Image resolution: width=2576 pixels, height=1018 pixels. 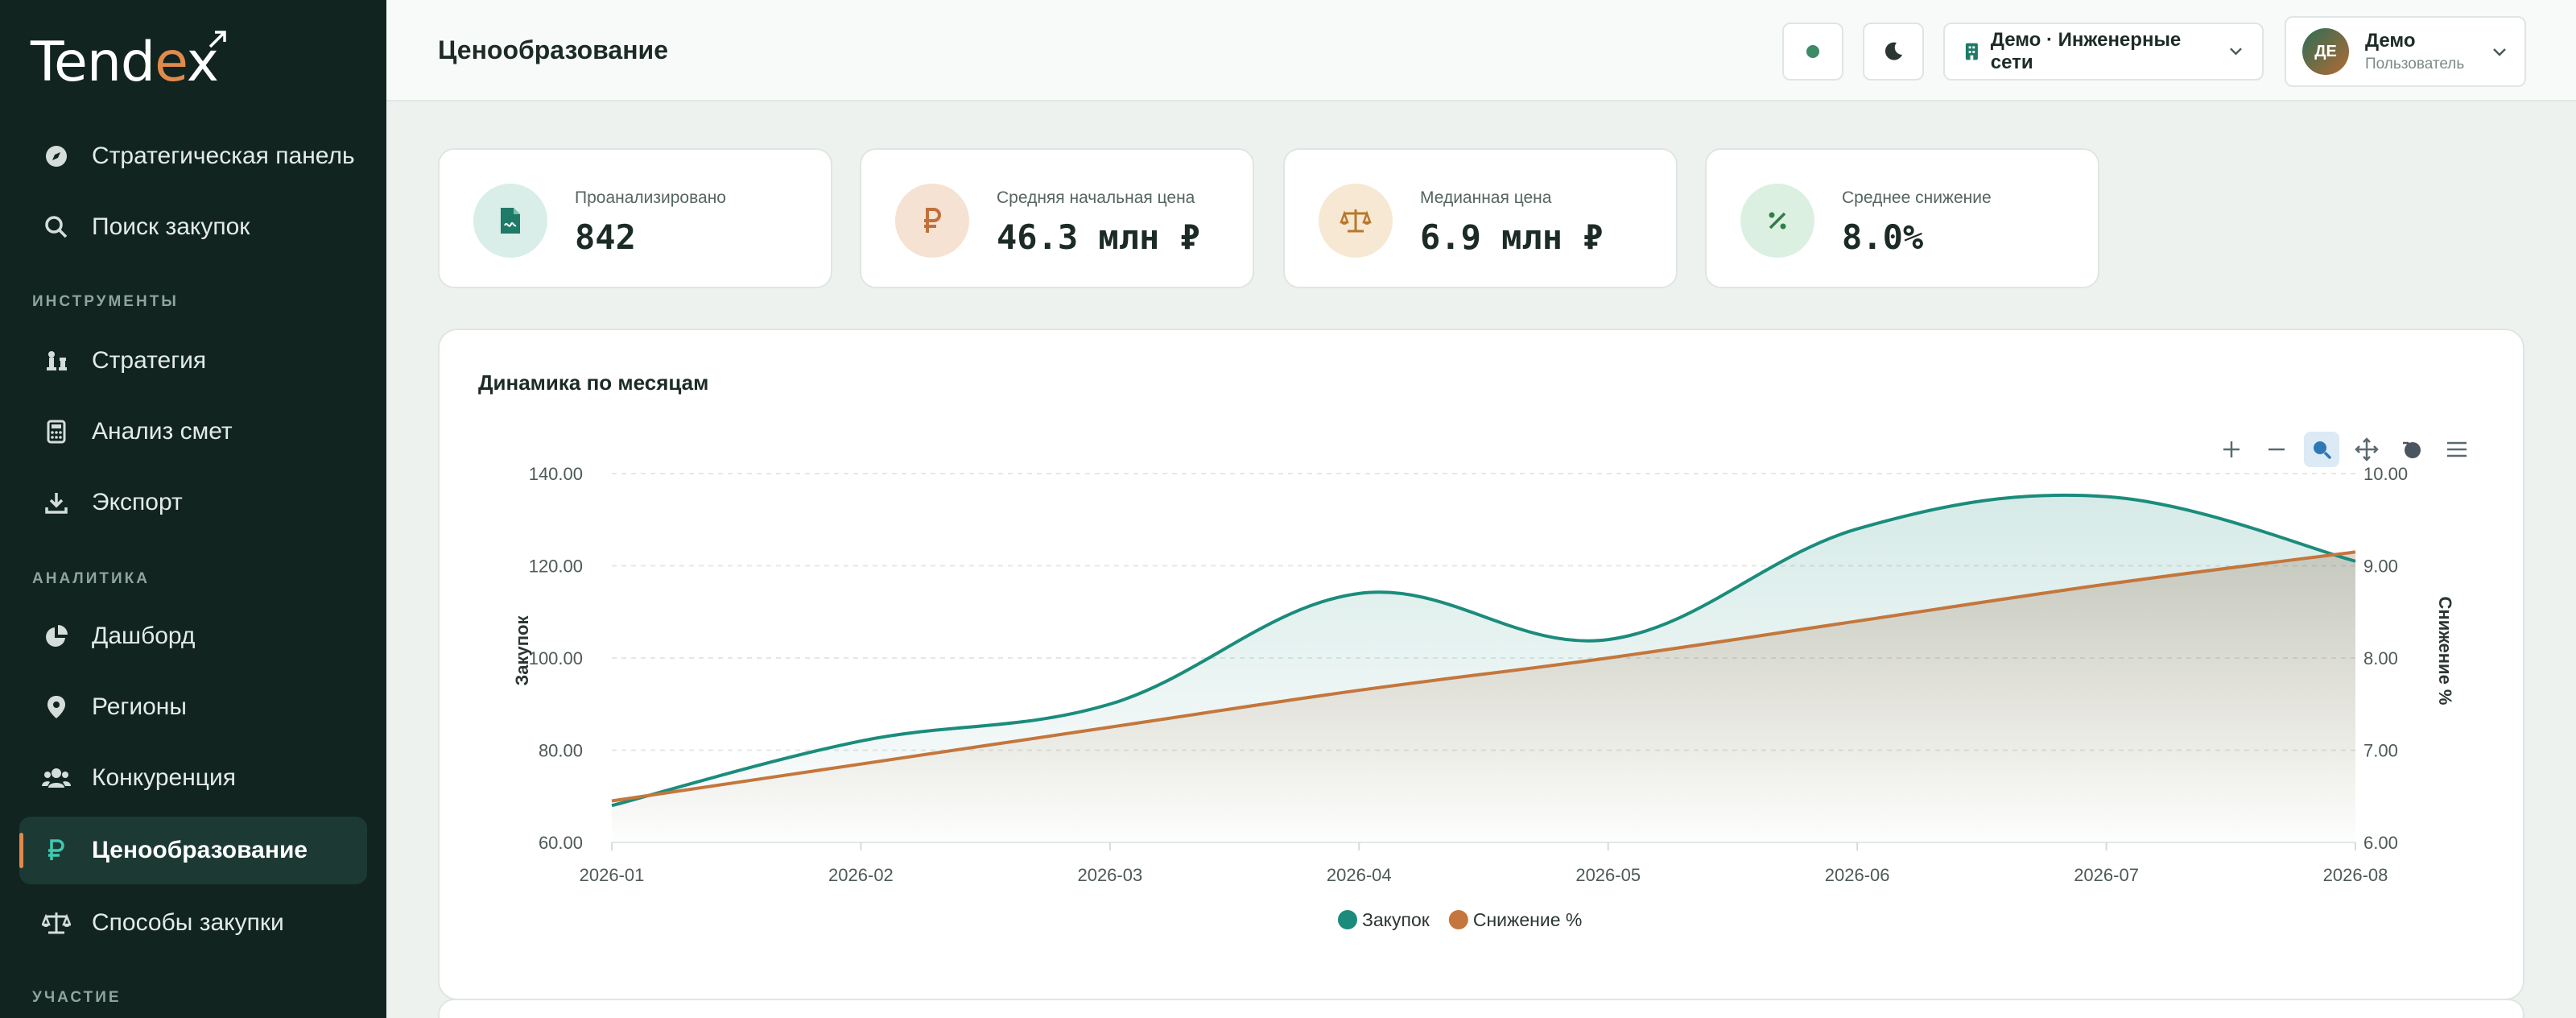 I want to click on search-icon, so click(x=56, y=227).